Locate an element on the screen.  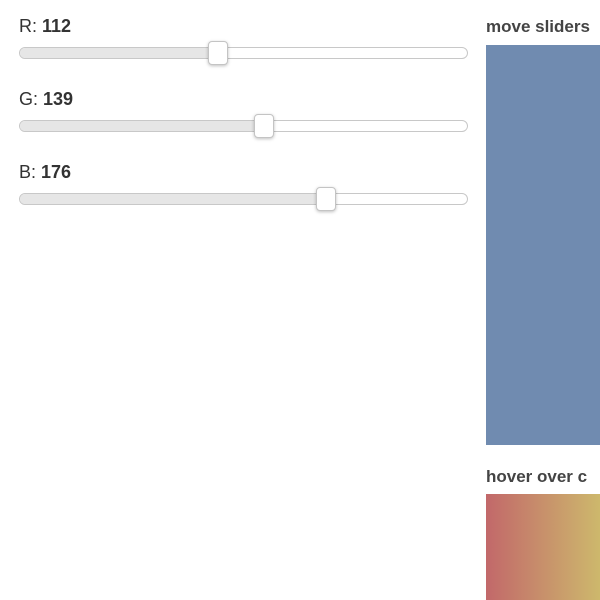
slider-label-green: G: 139 is located at coordinates (46, 99).